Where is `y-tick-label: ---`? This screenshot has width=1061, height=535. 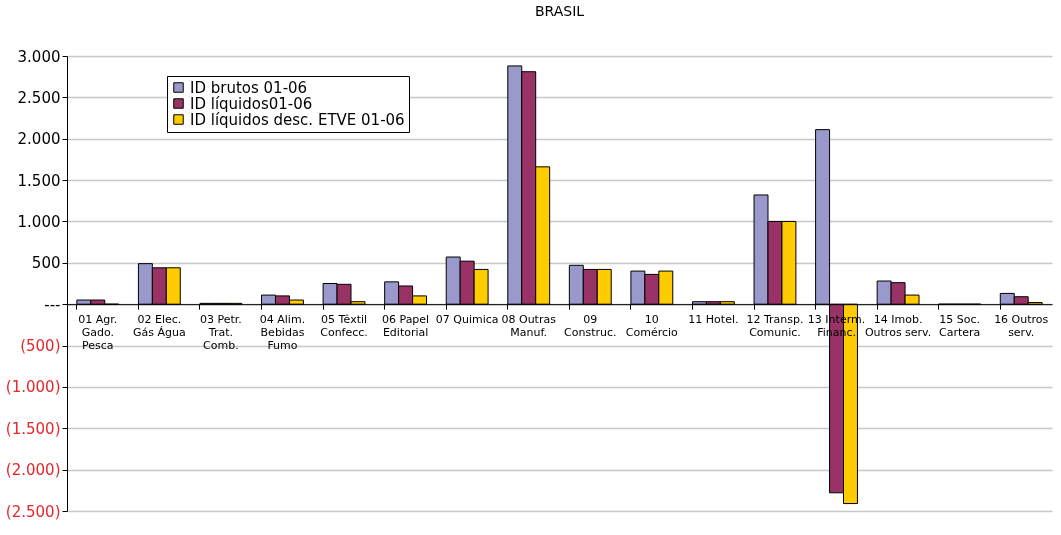
y-tick-label: --- is located at coordinates (52, 304).